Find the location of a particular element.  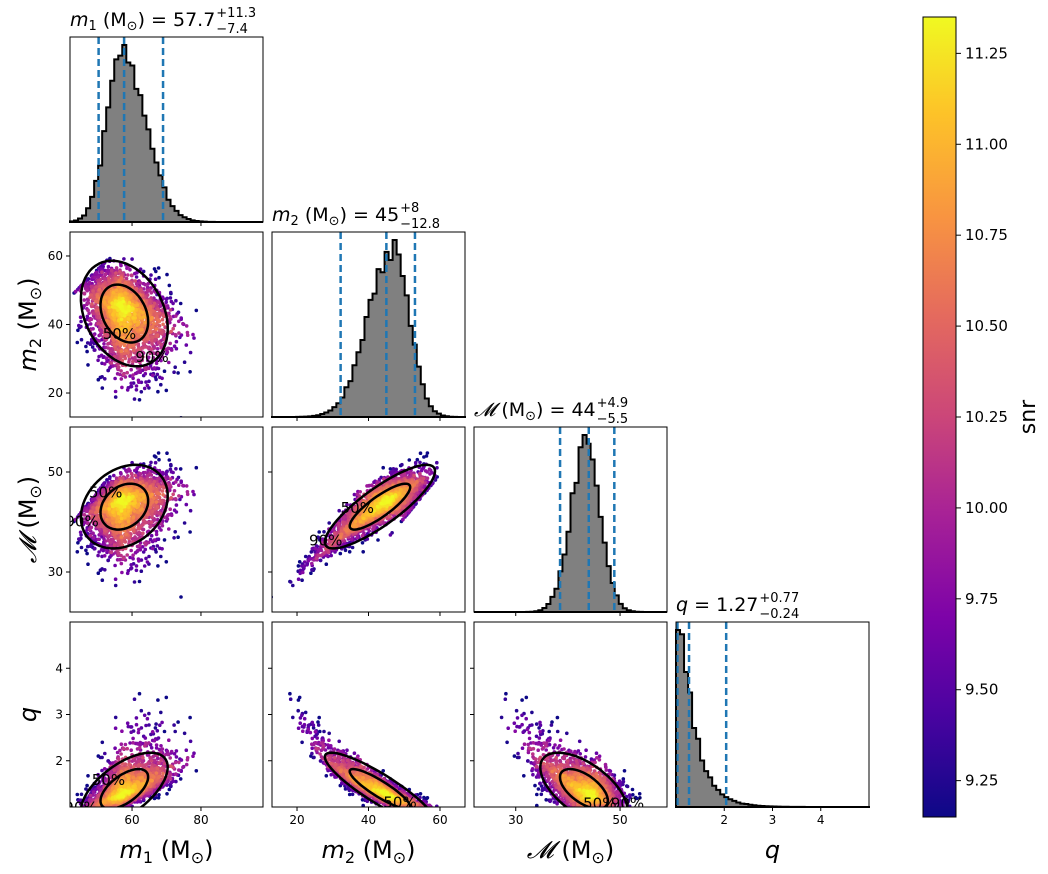

panel-title-plus-chirp: +4.9 is located at coordinates (613, 403).